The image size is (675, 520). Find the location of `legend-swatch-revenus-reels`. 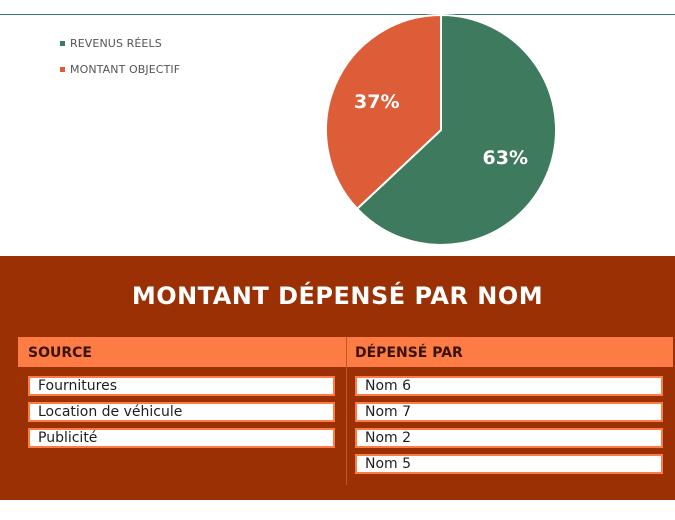

legend-swatch-revenus-reels is located at coordinates (62, 43).